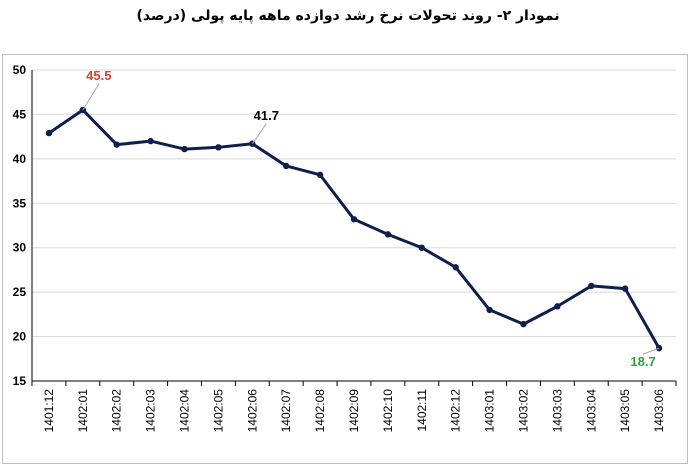 Image resolution: width=696 pixels, height=470 pixels. What do you see at coordinates (286, 411) in the screenshot?
I see `x-tick-label: 1402:07` at bounding box center [286, 411].